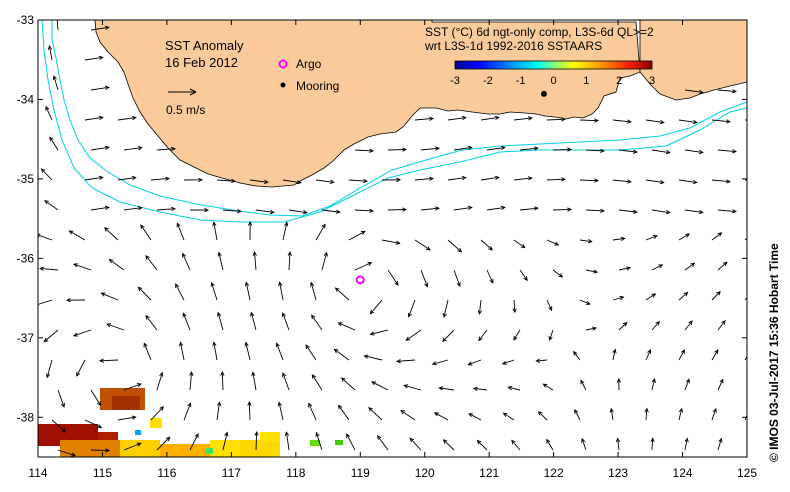 The height and width of the screenshot is (492, 790). What do you see at coordinates (521, 81) in the screenshot?
I see `colorbar-tick-label: -1` at bounding box center [521, 81].